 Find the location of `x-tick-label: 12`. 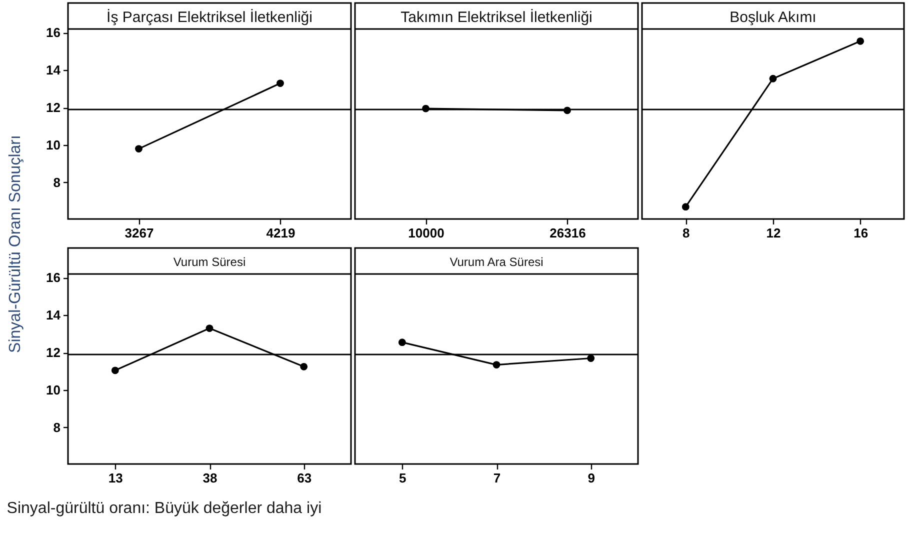

x-tick-label: 12 is located at coordinates (773, 233).